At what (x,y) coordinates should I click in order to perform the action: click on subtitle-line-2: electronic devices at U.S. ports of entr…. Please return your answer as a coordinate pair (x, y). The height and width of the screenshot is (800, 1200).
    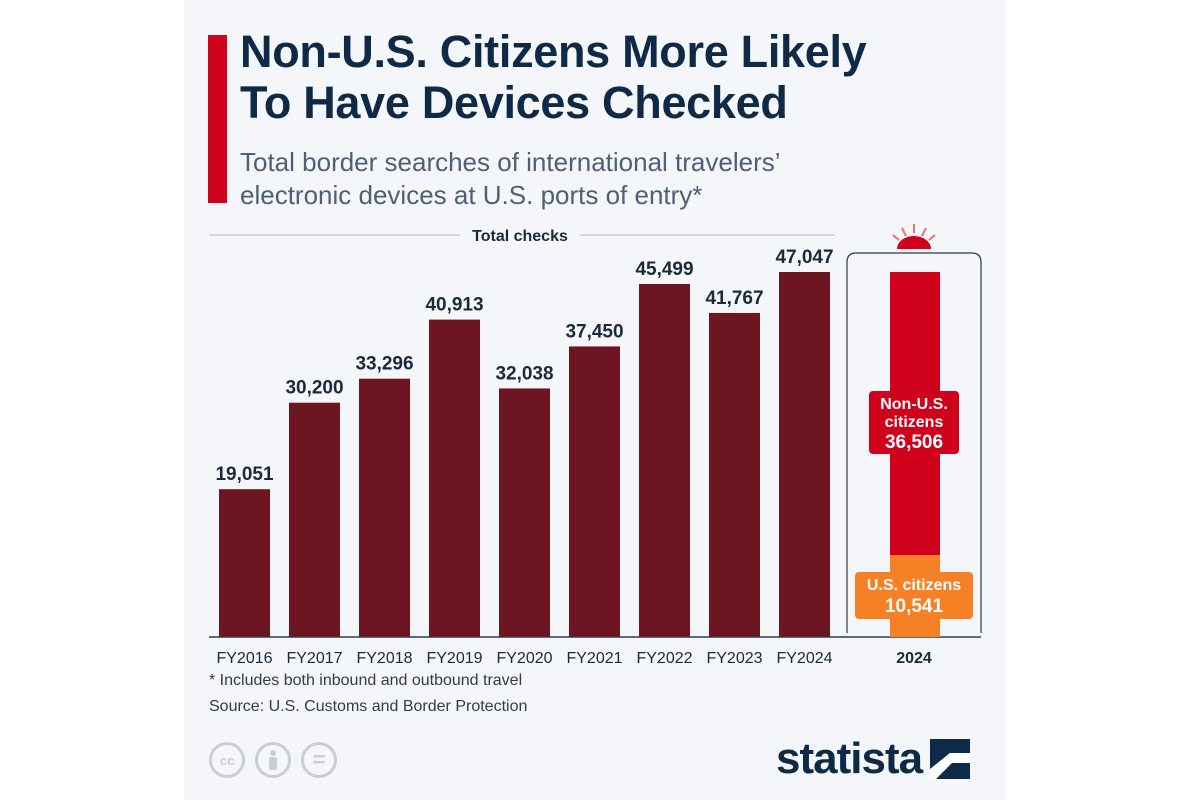
    Looking at the image, I should click on (471, 195).